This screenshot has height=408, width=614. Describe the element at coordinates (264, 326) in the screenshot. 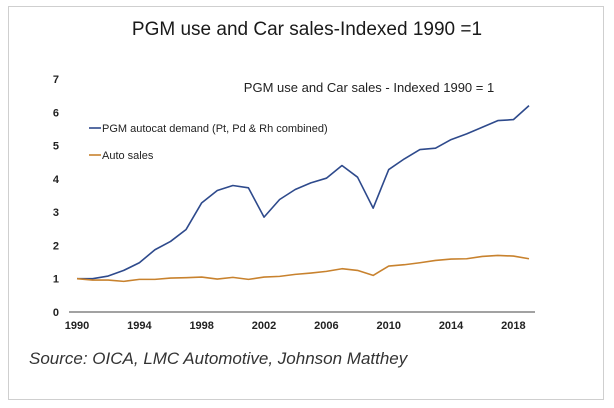

I see `x-tick-label: 2002` at that location.